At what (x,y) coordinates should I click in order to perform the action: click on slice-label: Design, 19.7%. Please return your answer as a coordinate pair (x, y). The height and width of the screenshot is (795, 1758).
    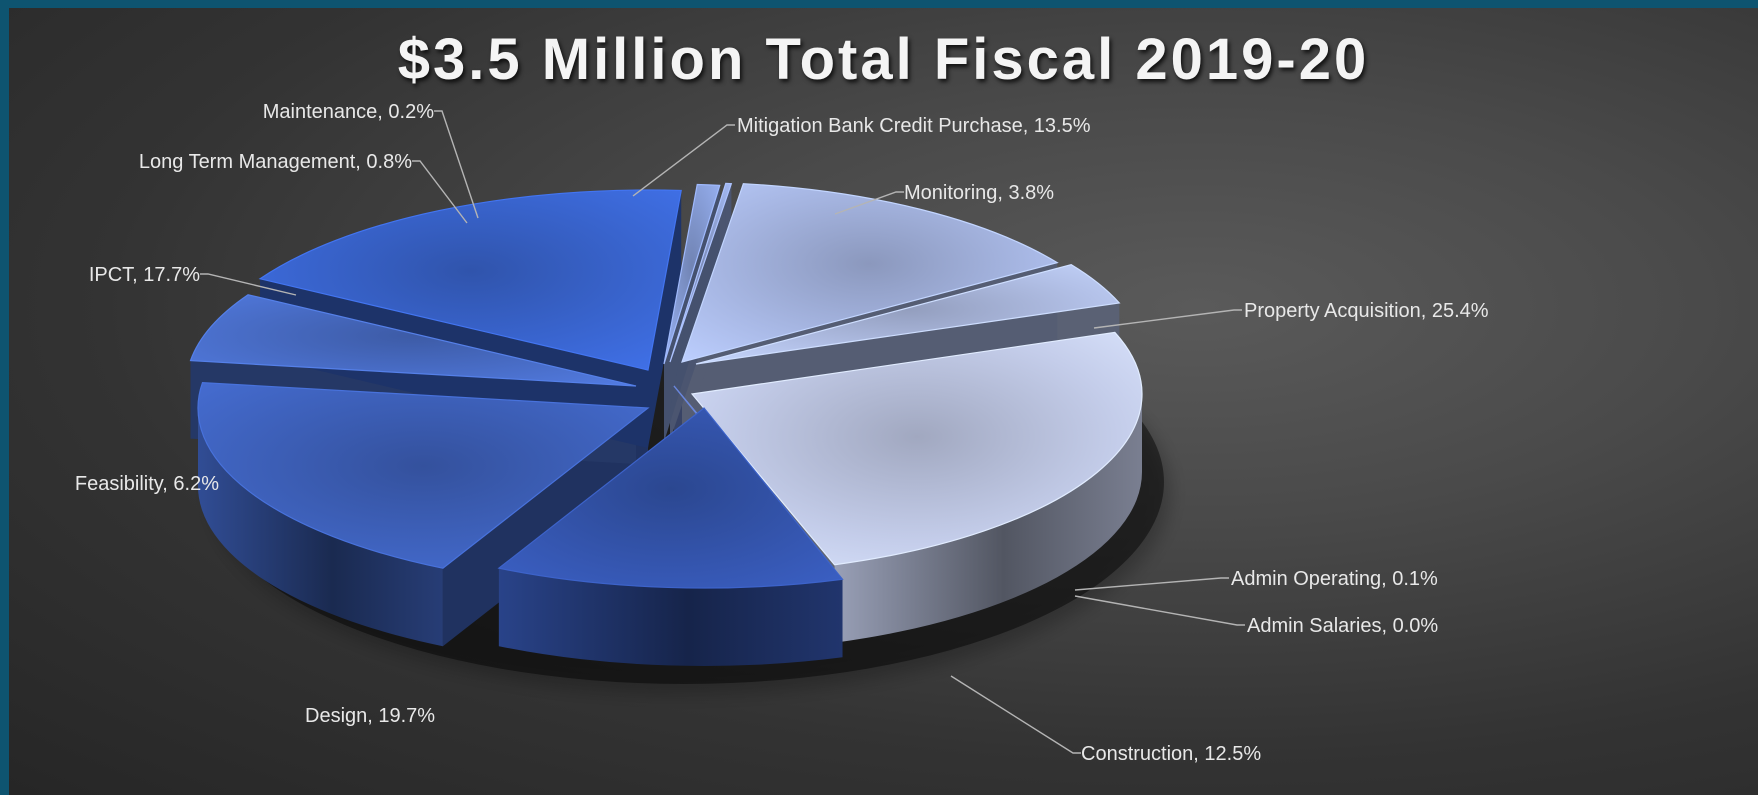
    Looking at the image, I should click on (370, 716).